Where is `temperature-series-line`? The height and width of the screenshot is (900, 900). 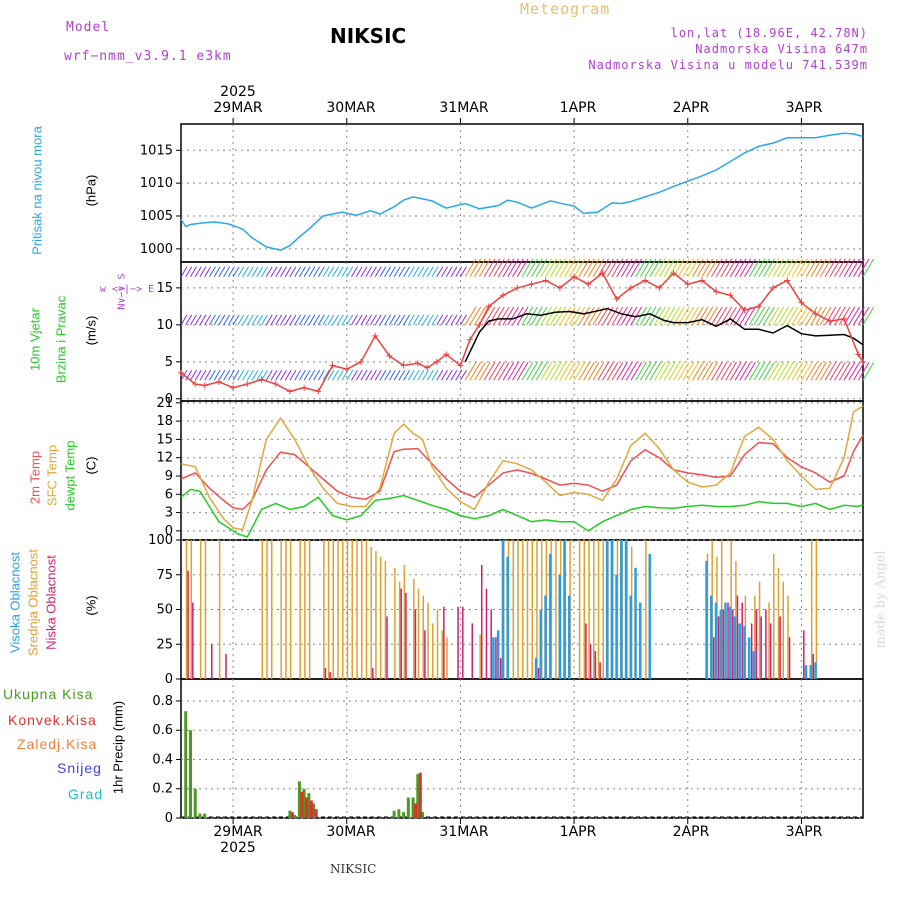 temperature-series-line is located at coordinates (522, 472).